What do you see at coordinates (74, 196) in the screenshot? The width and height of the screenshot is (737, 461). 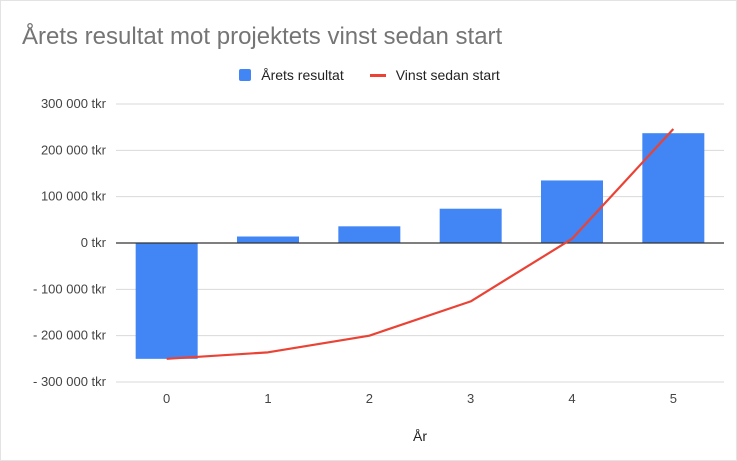 I see `y-tick-label: 100 000 tkr` at bounding box center [74, 196].